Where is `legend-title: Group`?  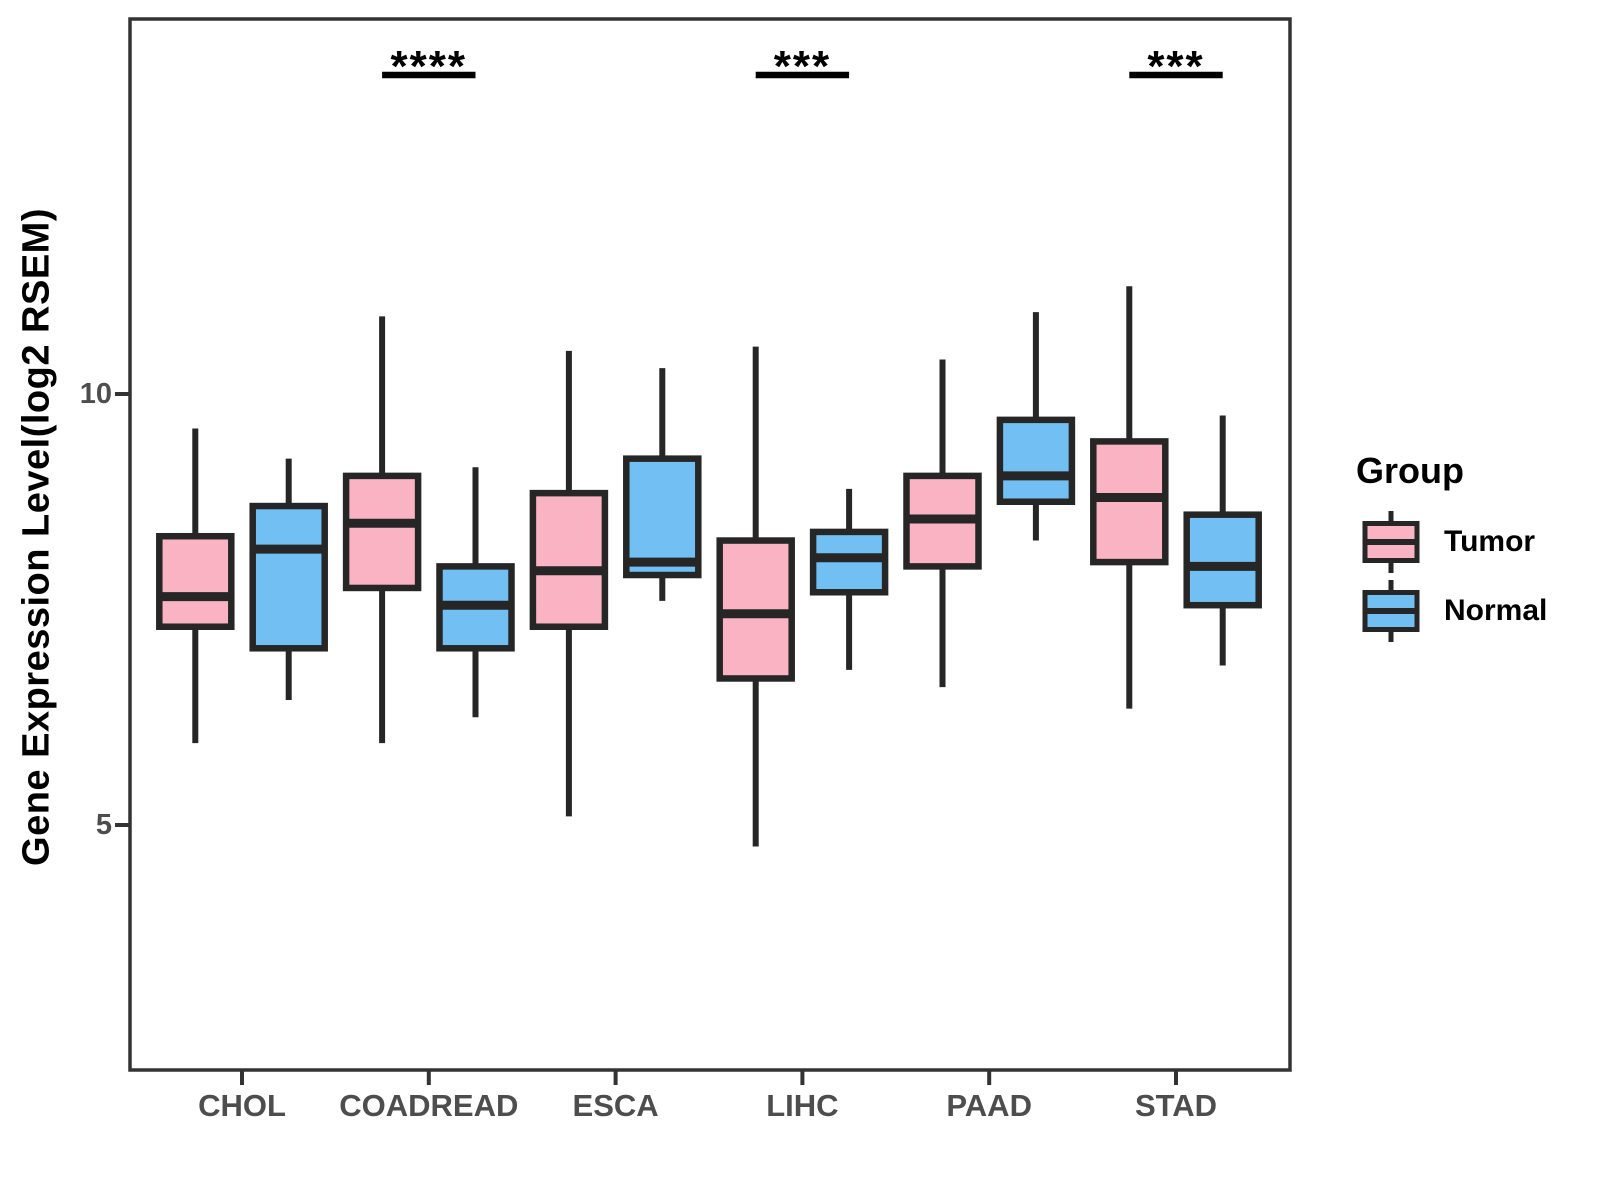
legend-title: Group is located at coordinates (1410, 470).